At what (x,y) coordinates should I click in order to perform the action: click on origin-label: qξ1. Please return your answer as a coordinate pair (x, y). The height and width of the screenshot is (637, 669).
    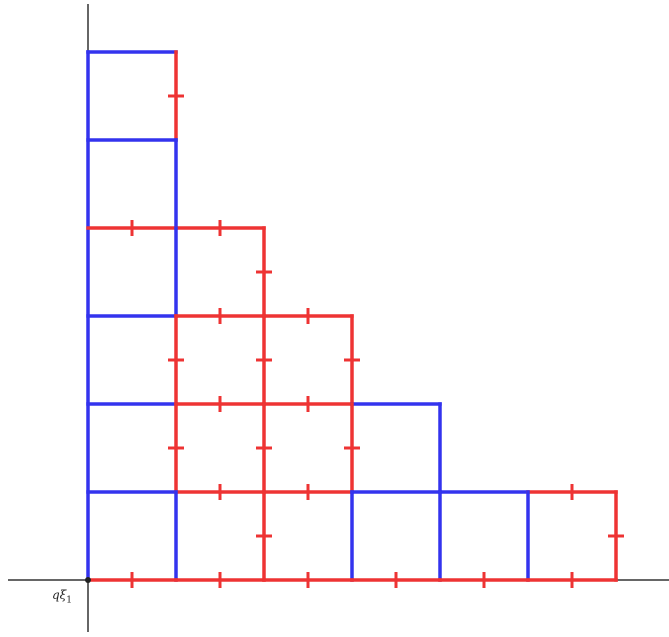
    Looking at the image, I should click on (62, 596).